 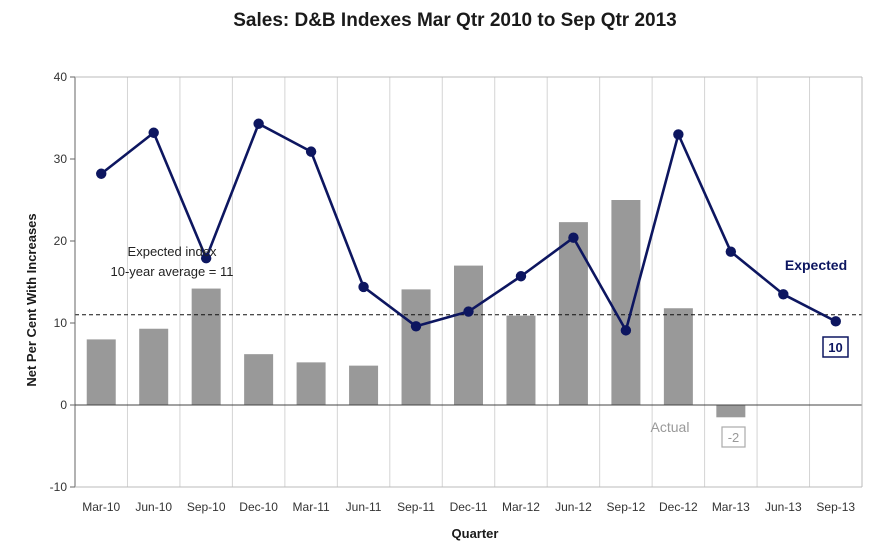 What do you see at coordinates (670, 427) in the screenshot?
I see `actual-legend-label: Actual` at bounding box center [670, 427].